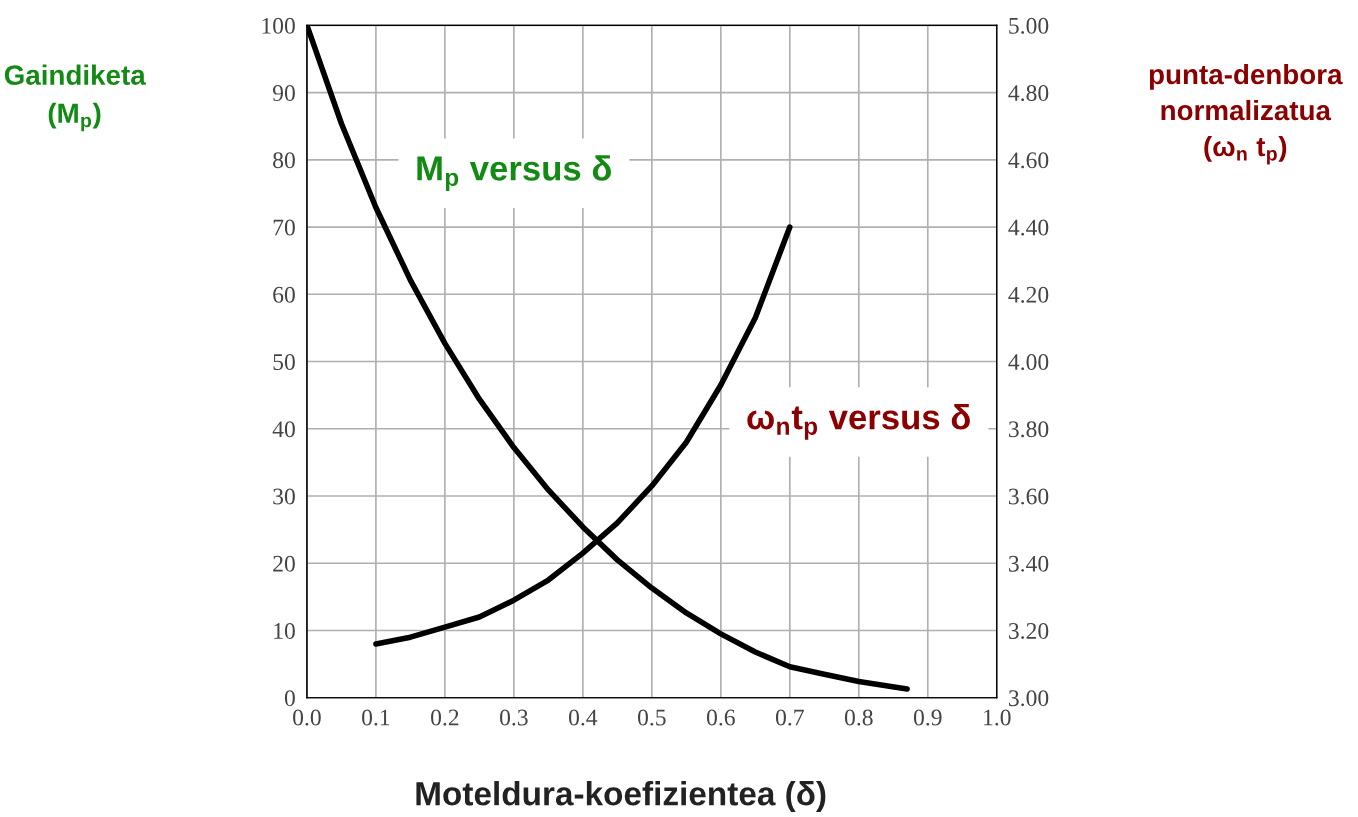 The width and height of the screenshot is (1358, 817). I want to click on y-tick-label: 20, so click(284, 563).